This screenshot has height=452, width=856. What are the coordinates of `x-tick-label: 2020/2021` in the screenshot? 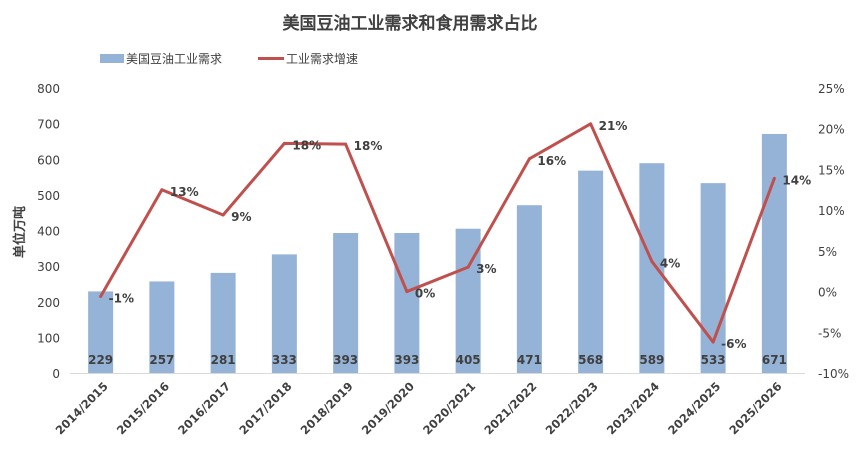 It's located at (449, 408).